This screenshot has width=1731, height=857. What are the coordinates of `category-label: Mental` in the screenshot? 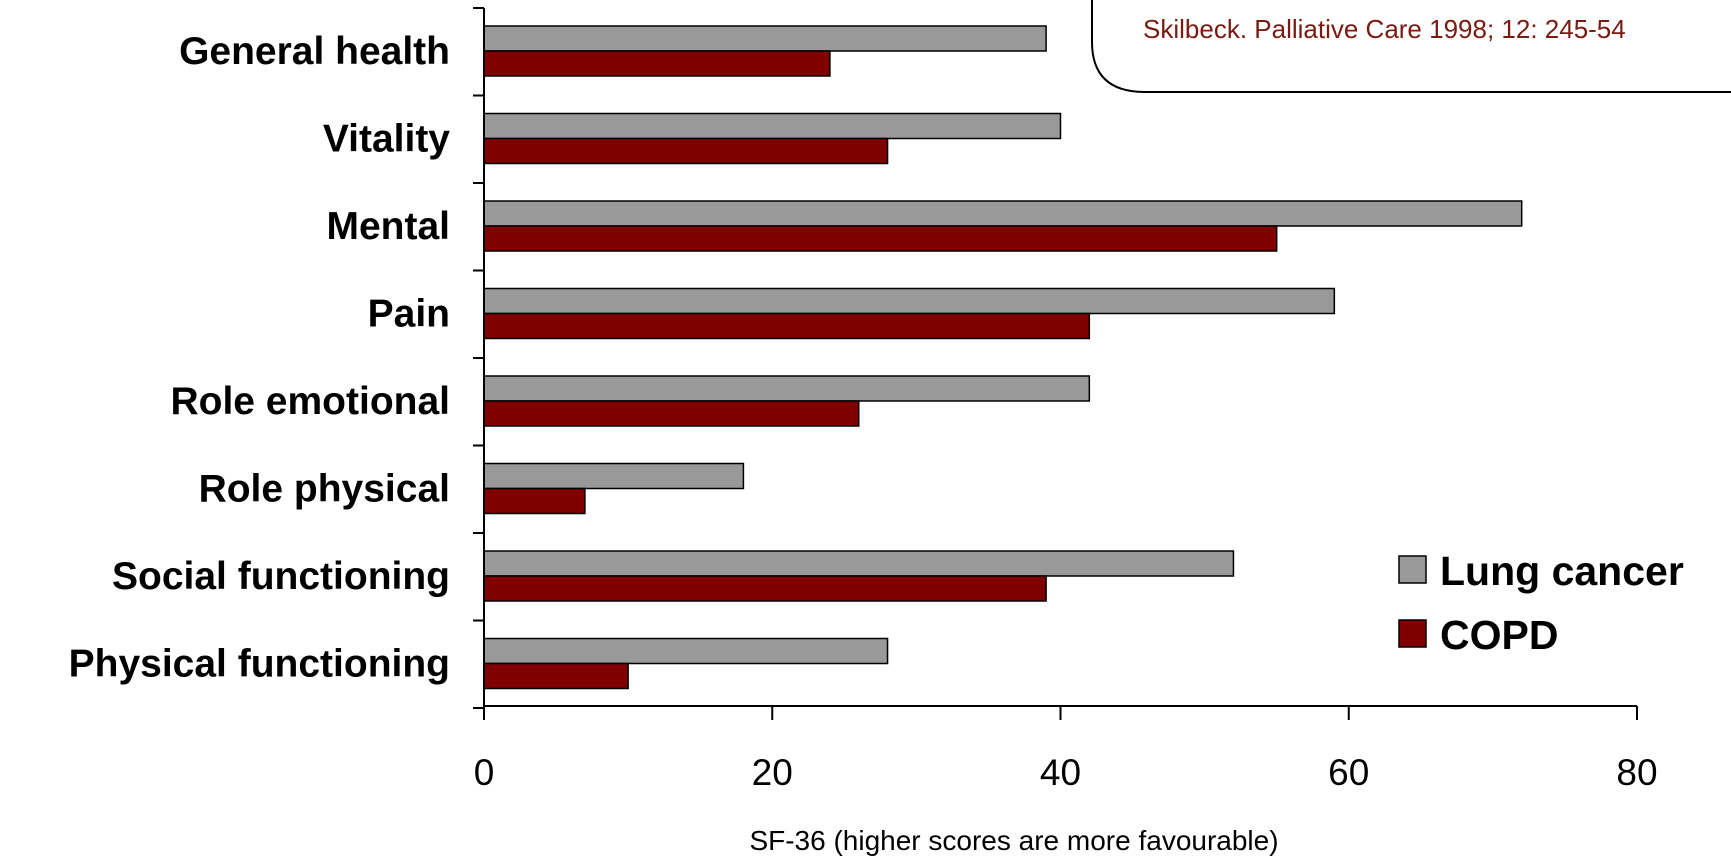 It's located at (388, 226).